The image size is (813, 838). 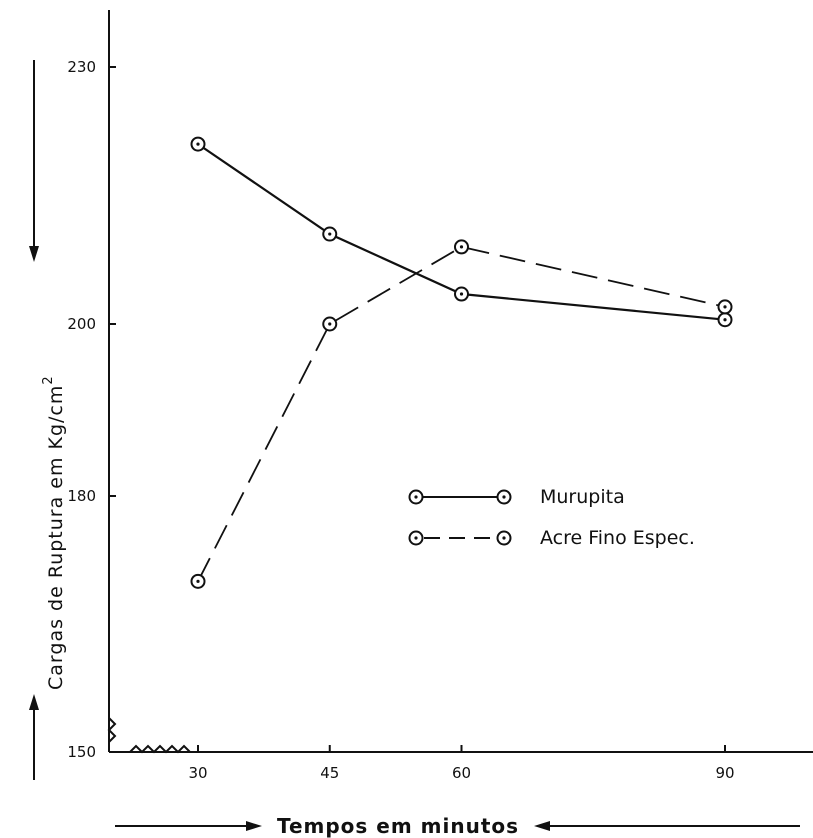 I want to click on y-axis-break, so click(x=112, y=730).